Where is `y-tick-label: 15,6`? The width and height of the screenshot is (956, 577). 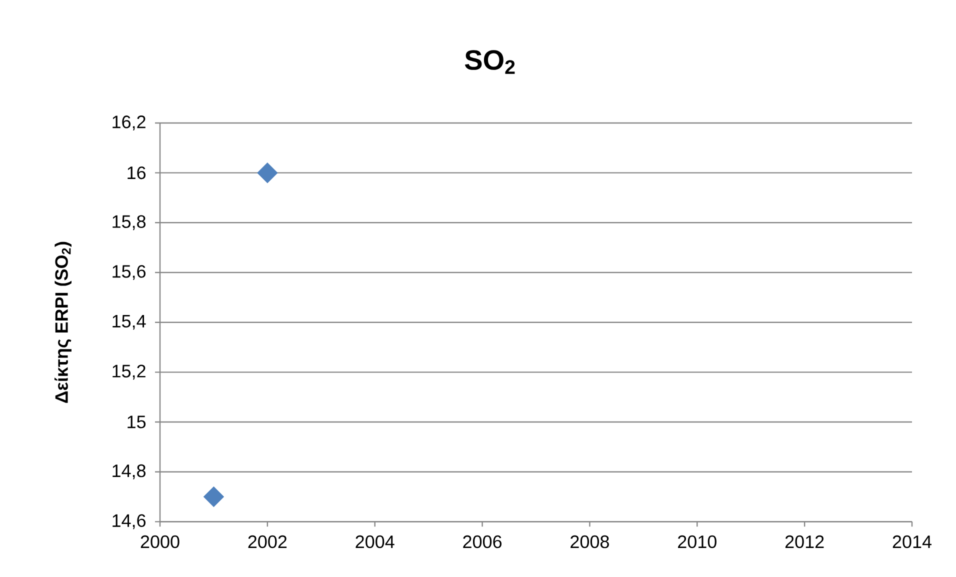
y-tick-label: 15,6 is located at coordinates (129, 272).